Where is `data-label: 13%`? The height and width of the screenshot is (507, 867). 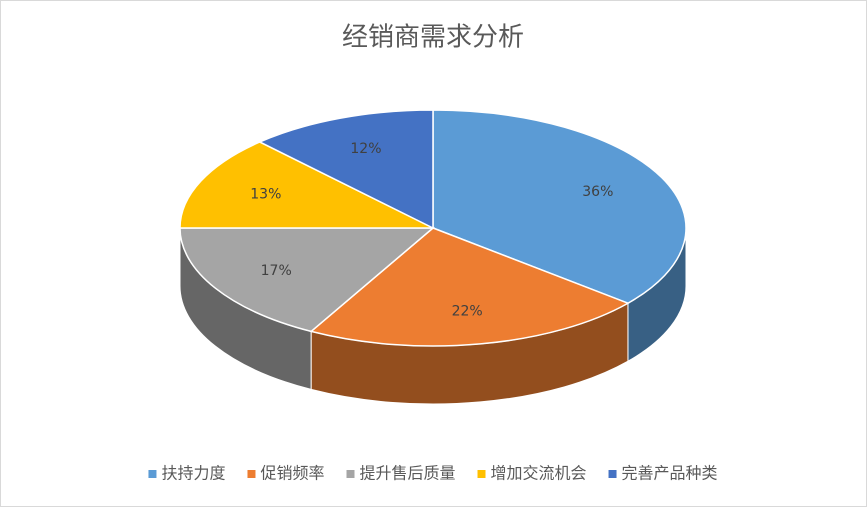
data-label: 13% is located at coordinates (265, 194).